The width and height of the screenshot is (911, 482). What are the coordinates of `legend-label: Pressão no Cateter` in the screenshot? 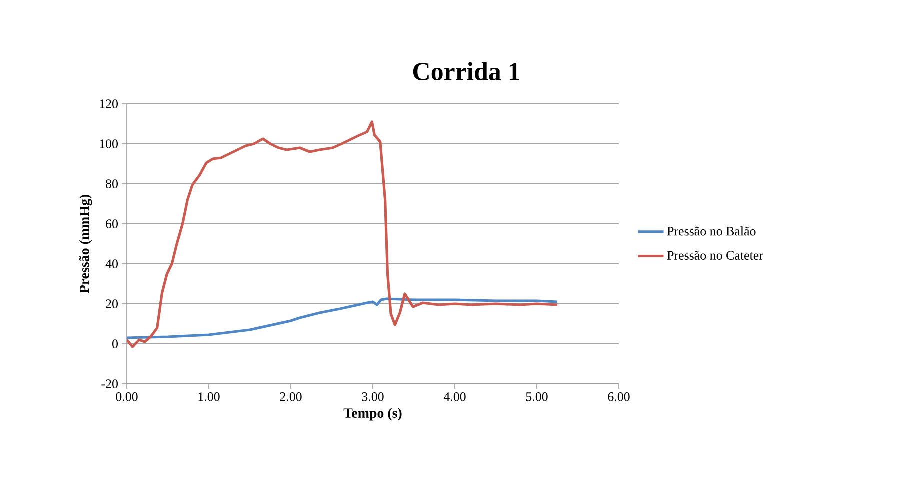 It's located at (715, 255).